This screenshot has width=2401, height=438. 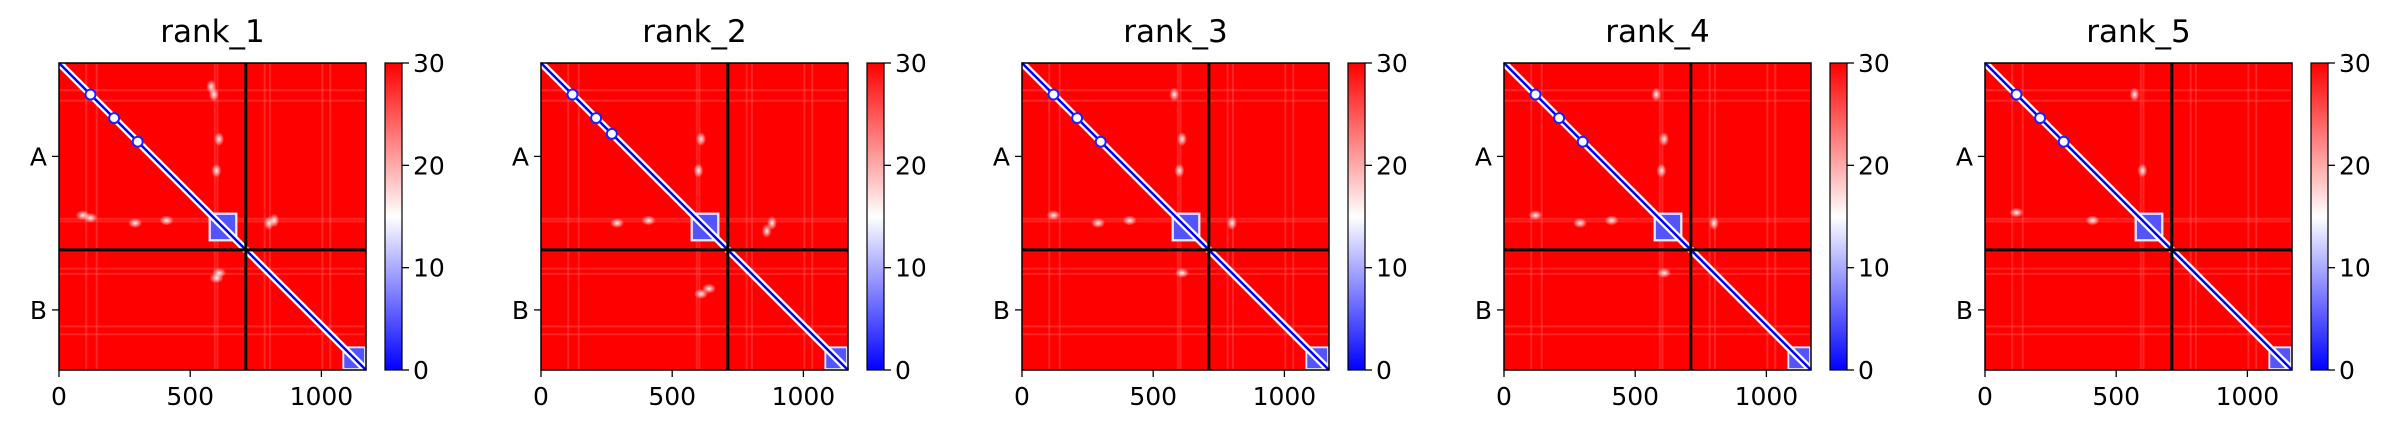 I want to click on panel-title: rank_1, so click(x=212, y=32).